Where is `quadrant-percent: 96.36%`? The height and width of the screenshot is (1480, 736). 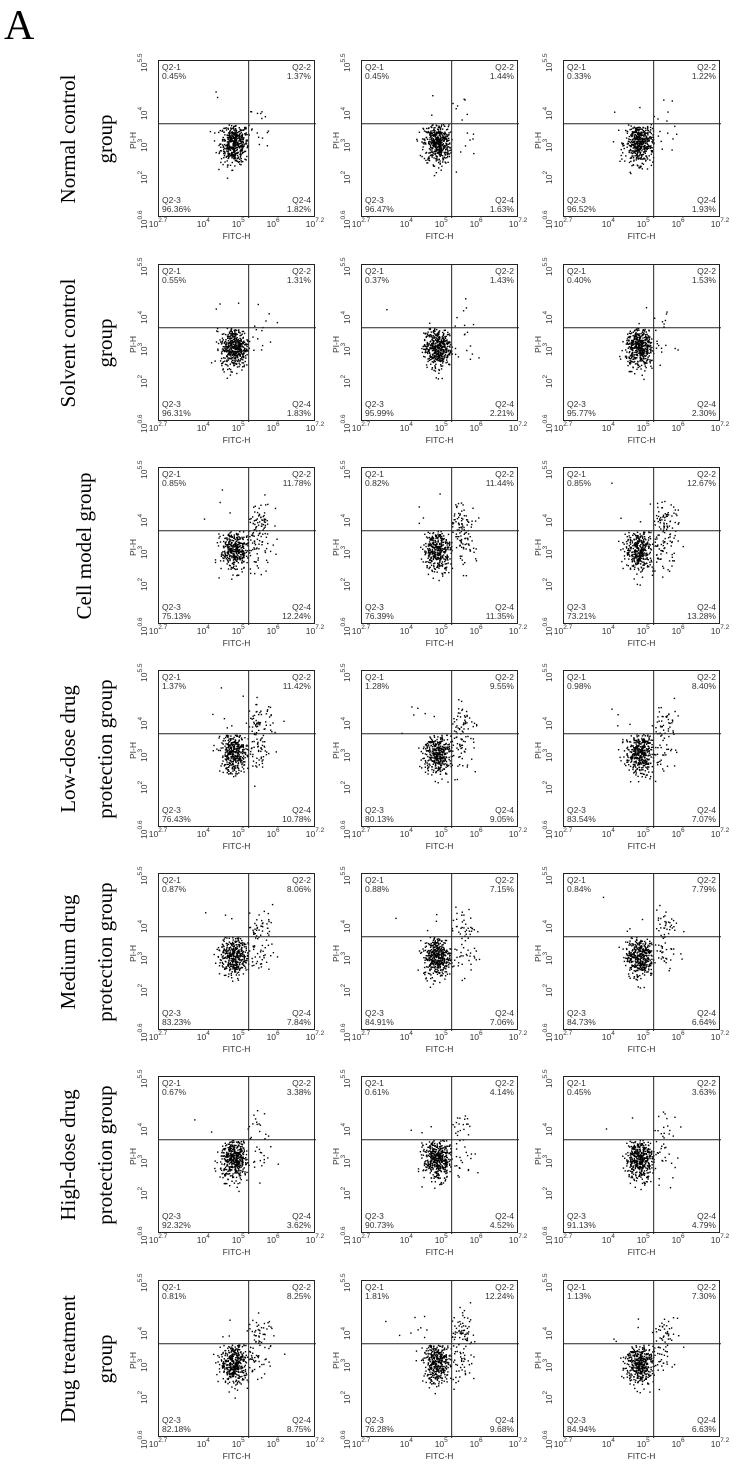 quadrant-percent: 96.36% is located at coordinates (176, 209).